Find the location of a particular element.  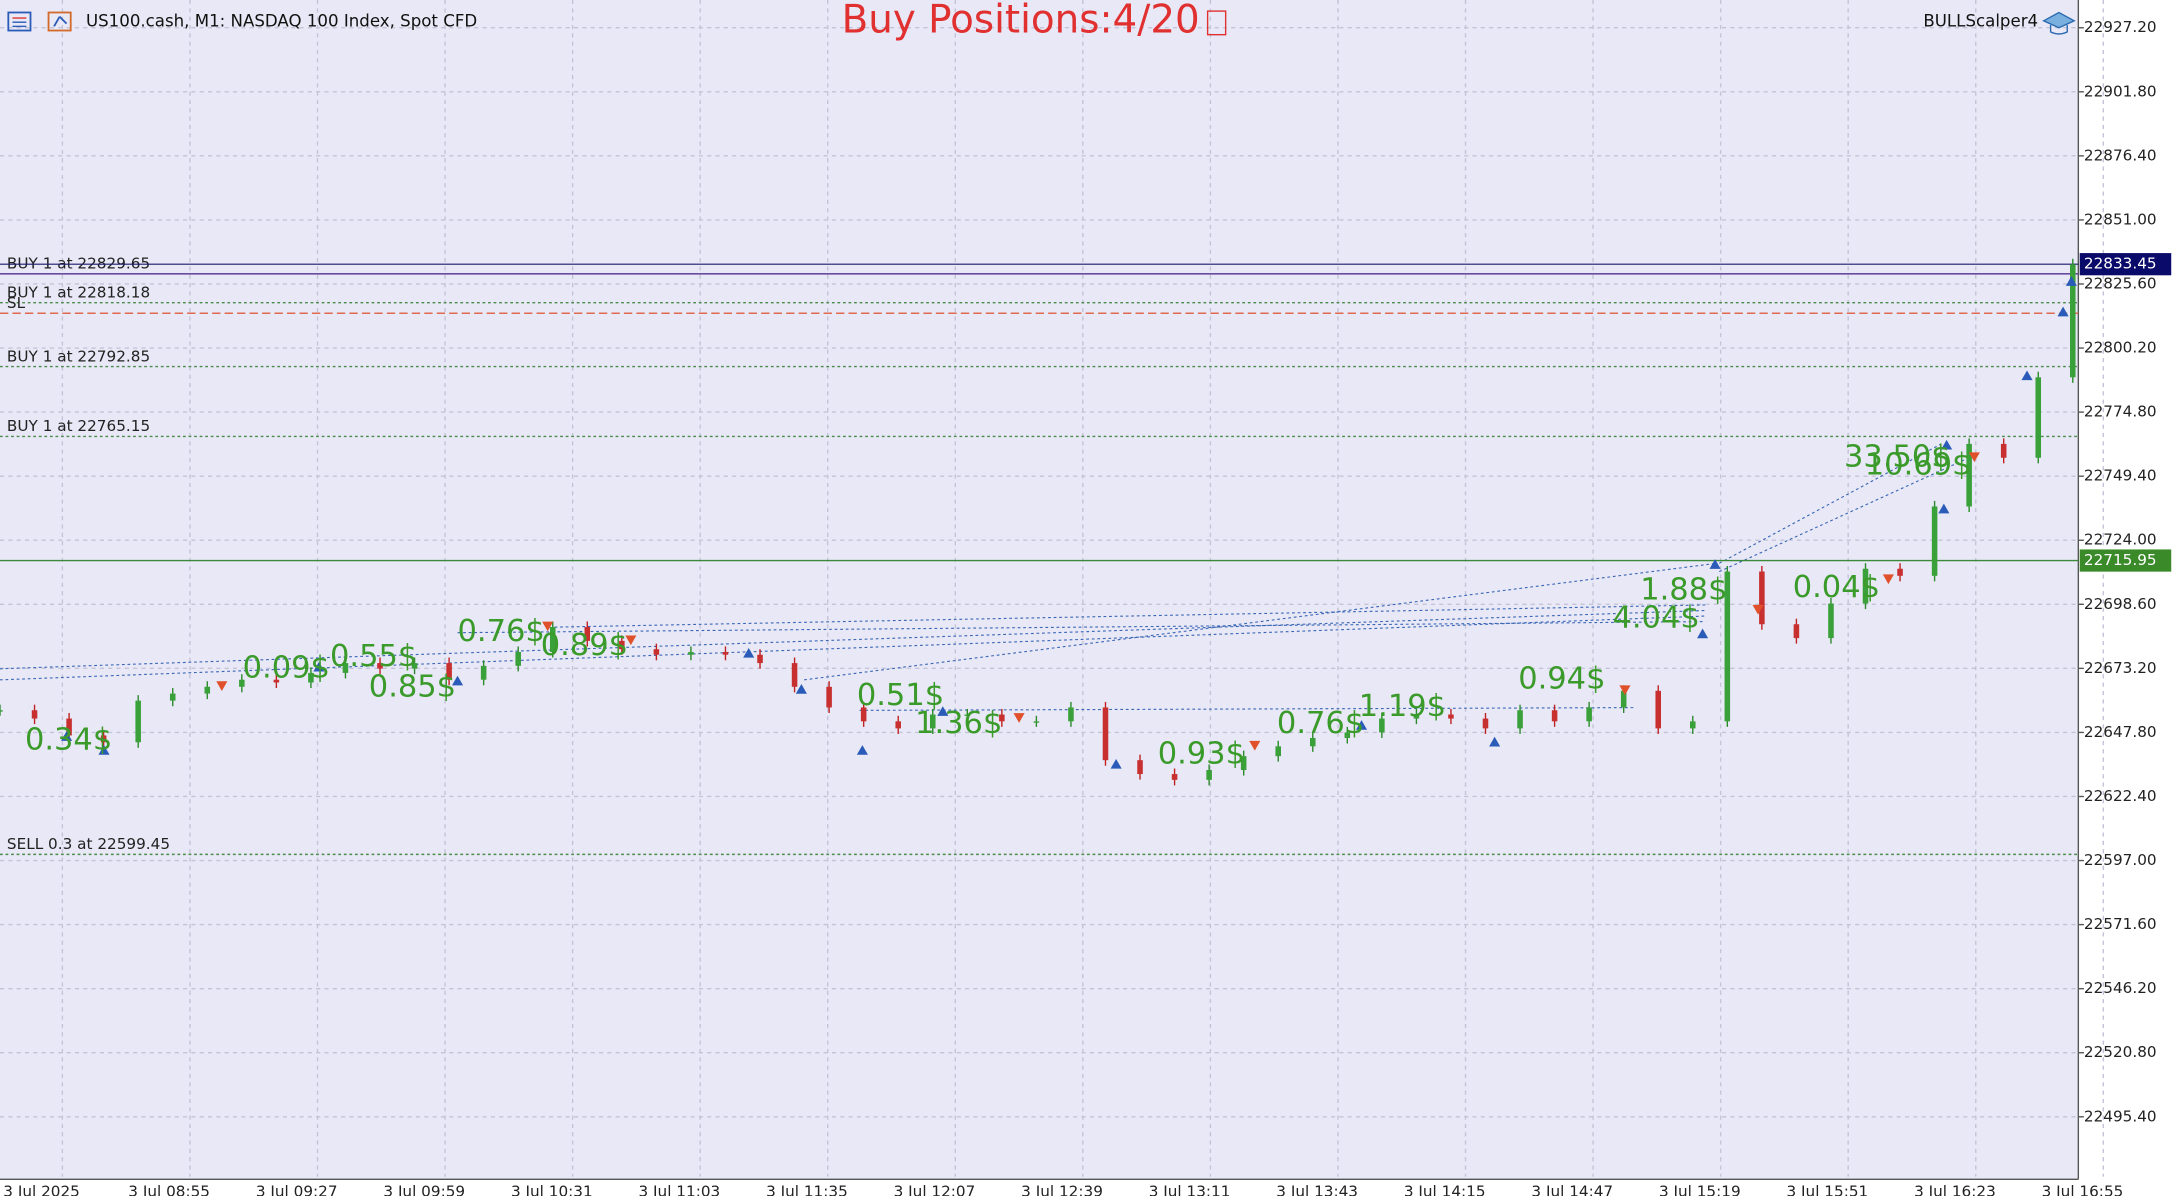

profit-label: 0.09$ is located at coordinates (286, 667).